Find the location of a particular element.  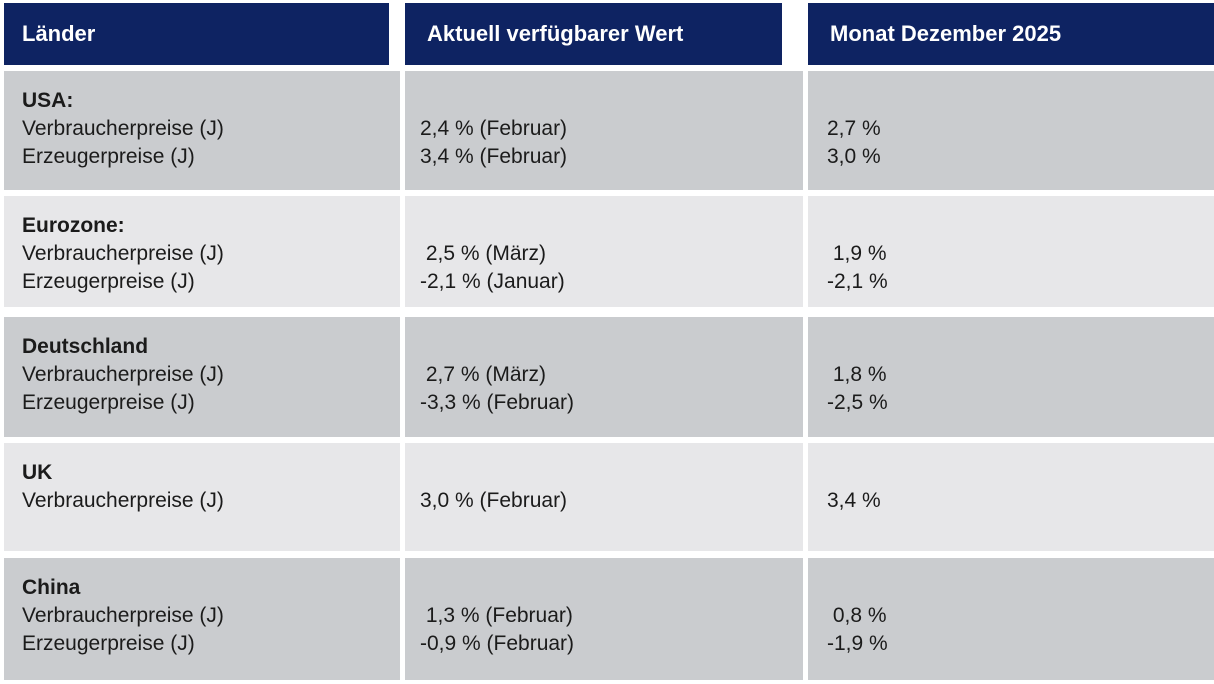

metric-current-value: -2,1 % (Januar) is located at coordinates (492, 281).